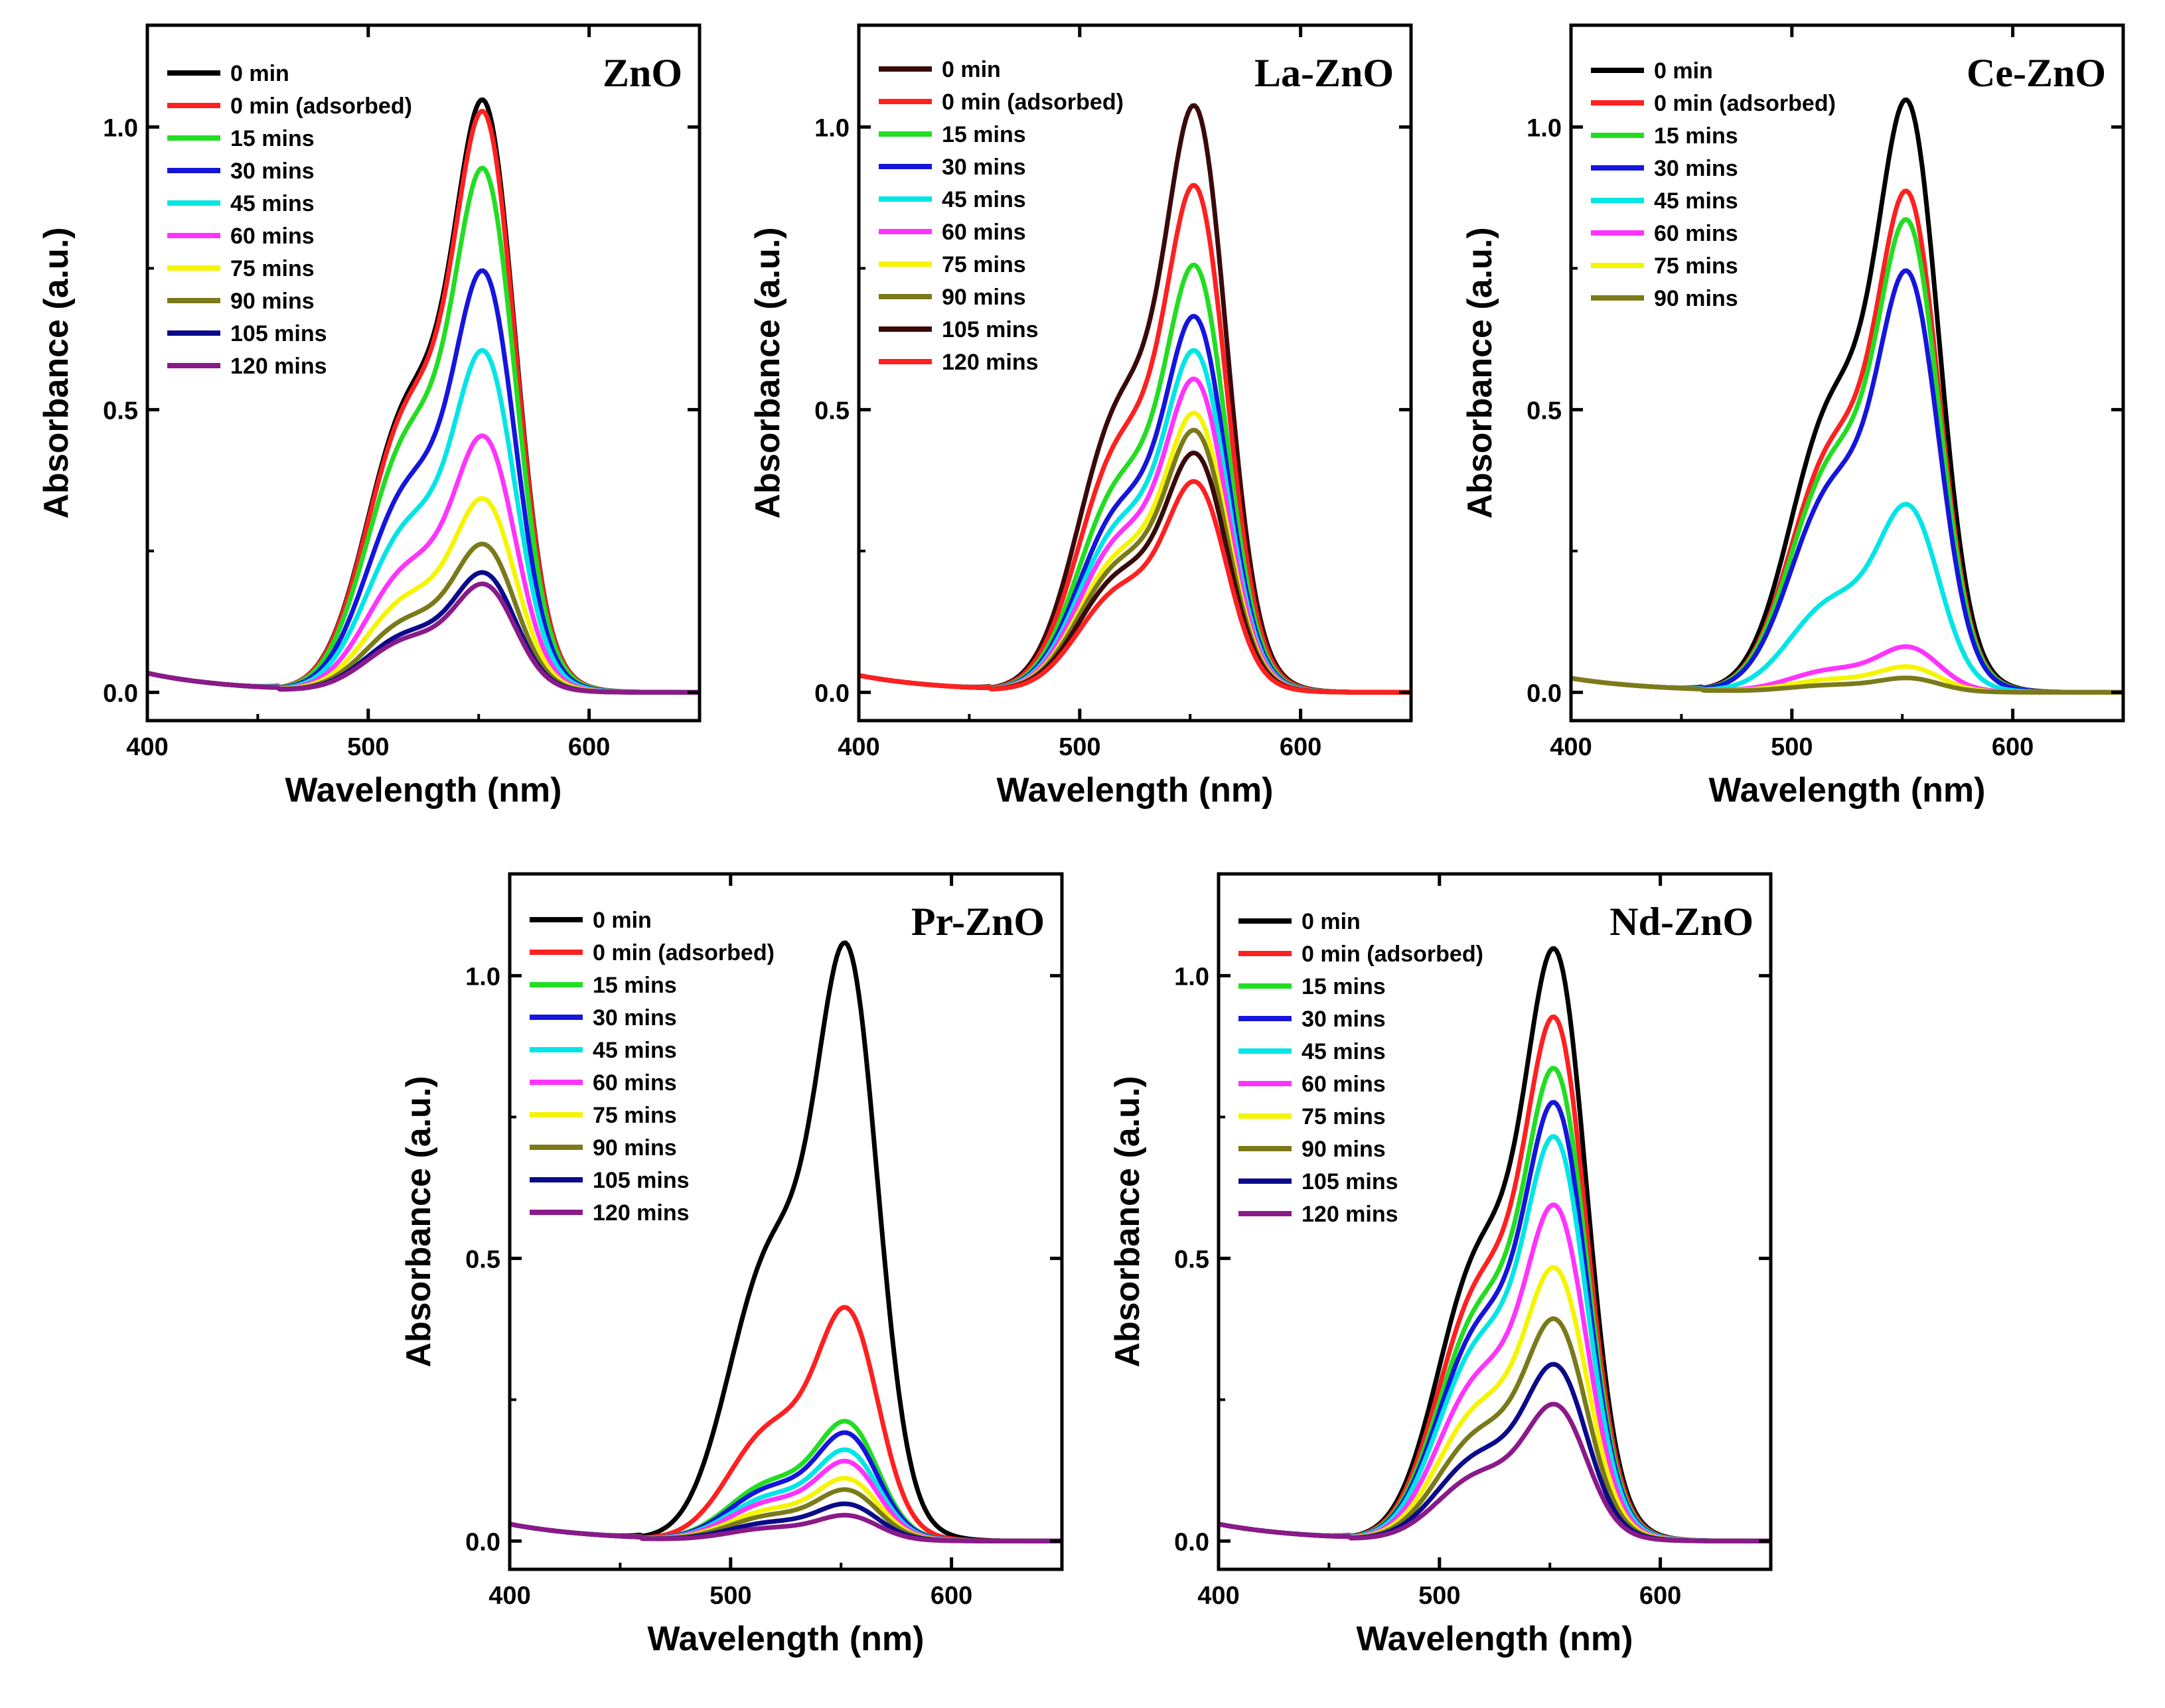 The width and height of the screenshot is (2165, 1708). Describe the element at coordinates (642, 73) in the screenshot. I see `panel-title: ZnO` at that location.